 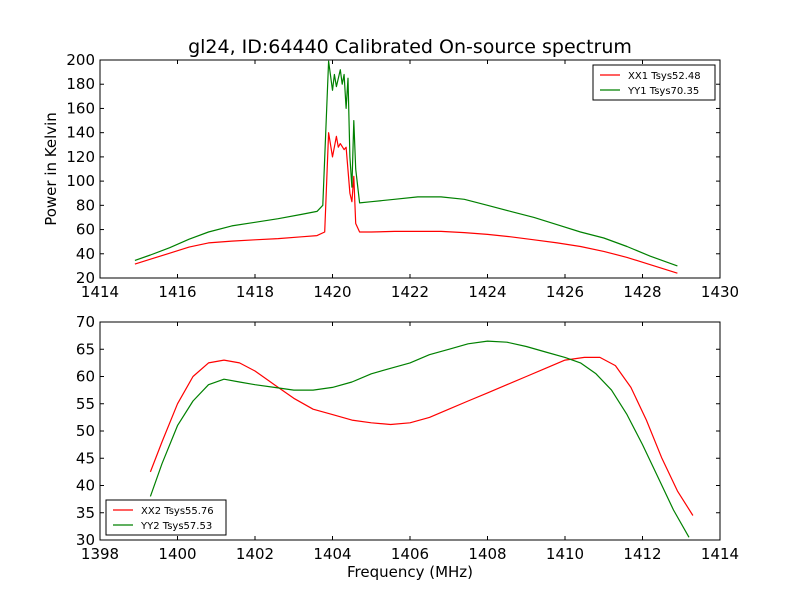 I want to click on y-tick-label: 30, so click(x=85, y=540).